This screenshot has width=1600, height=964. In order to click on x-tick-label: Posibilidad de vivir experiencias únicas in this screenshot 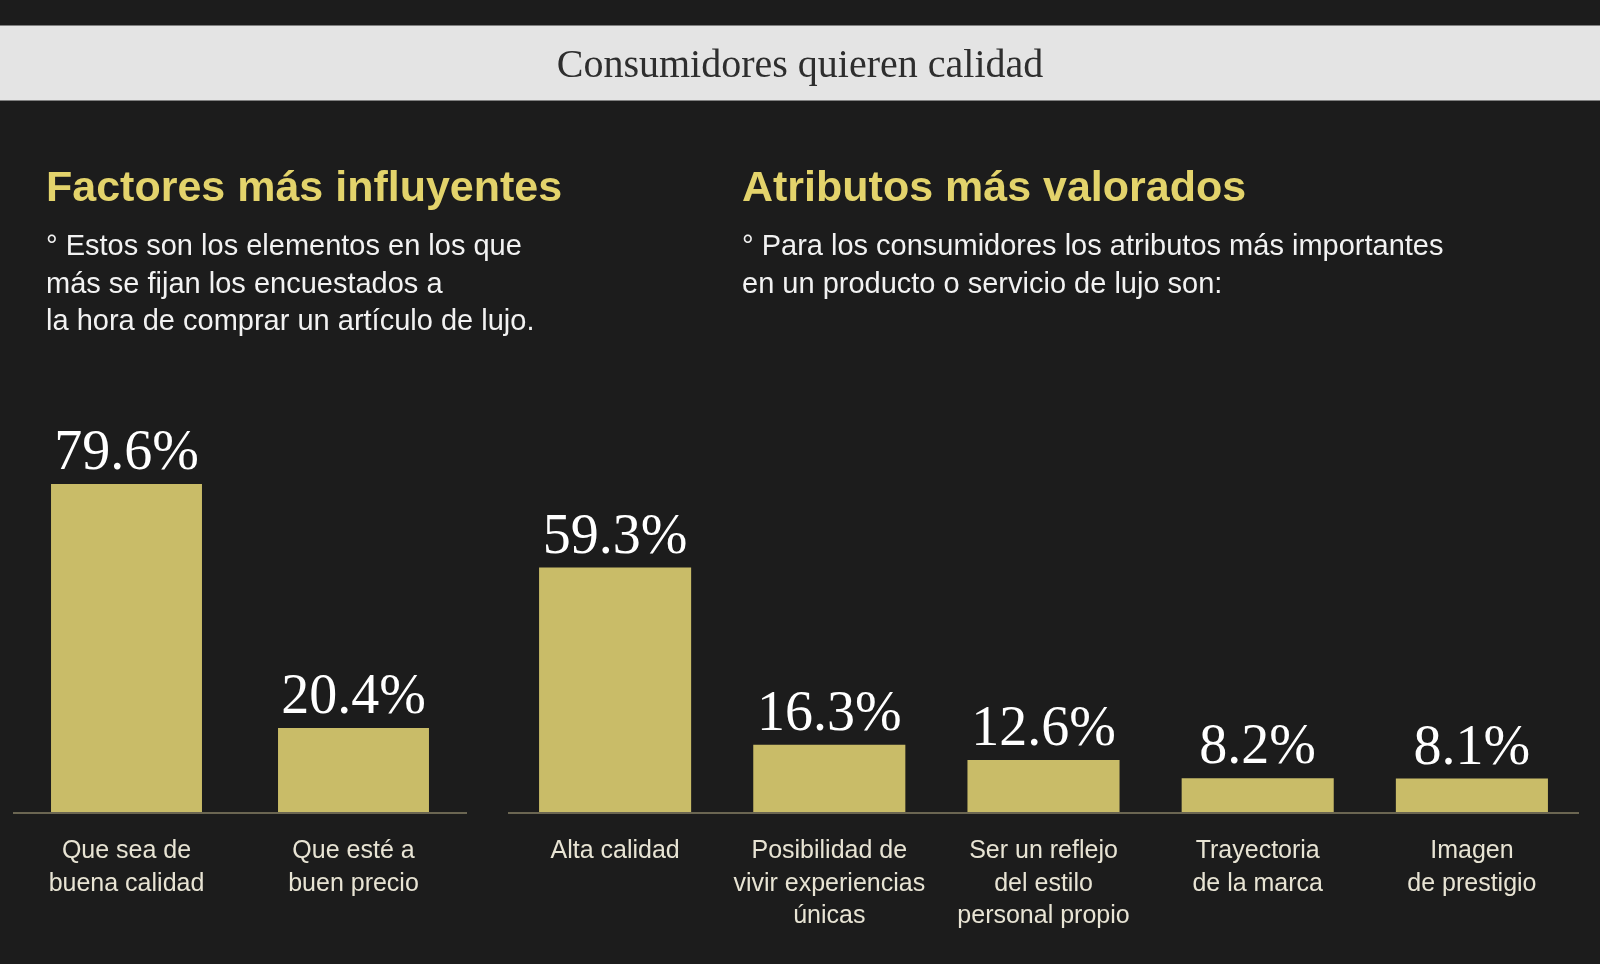, I will do `click(829, 881)`.